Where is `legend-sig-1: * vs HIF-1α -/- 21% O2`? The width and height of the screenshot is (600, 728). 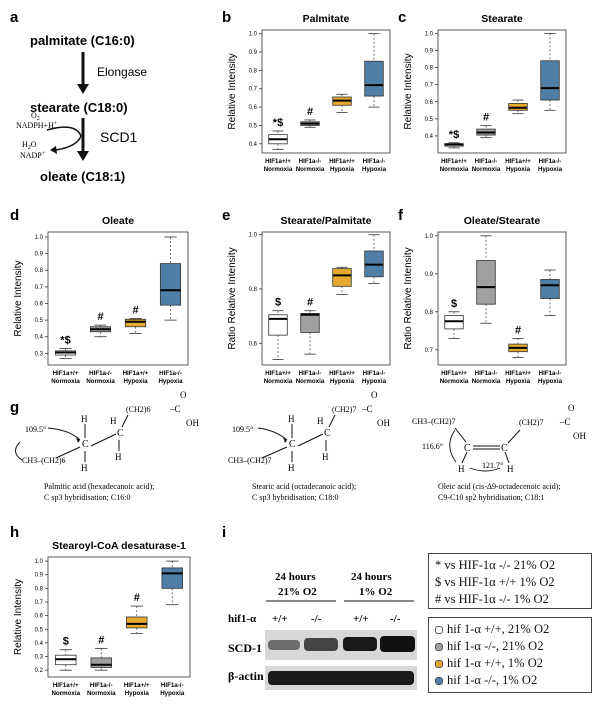 legend-sig-1: * vs HIF-1α -/- 21% O2 is located at coordinates (495, 565).